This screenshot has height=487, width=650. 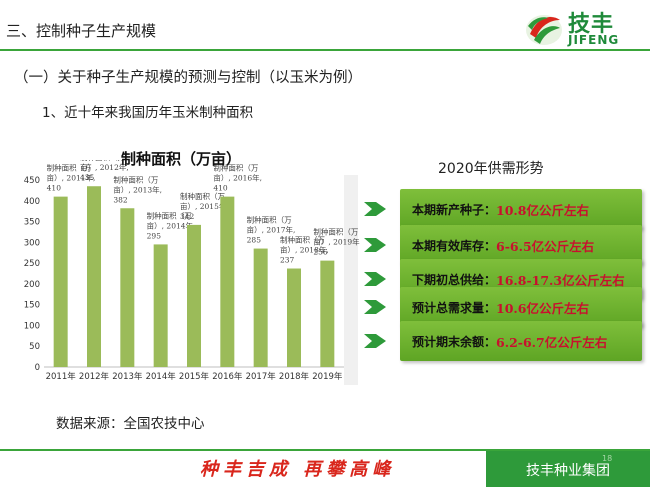 What do you see at coordinates (298, 469) in the screenshot?
I see `footer-slogan: 种丰吉成 再攀高峰` at bounding box center [298, 469].